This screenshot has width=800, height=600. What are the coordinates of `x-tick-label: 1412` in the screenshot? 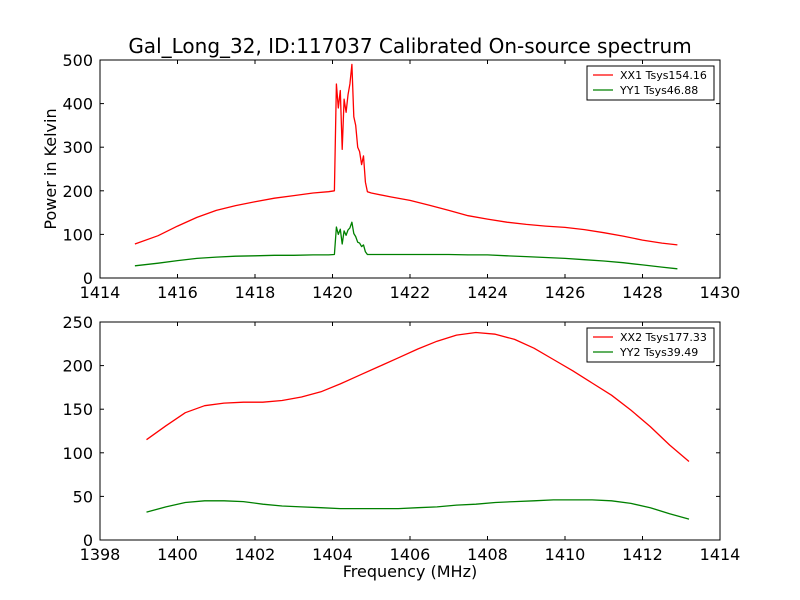 It's located at (642, 554).